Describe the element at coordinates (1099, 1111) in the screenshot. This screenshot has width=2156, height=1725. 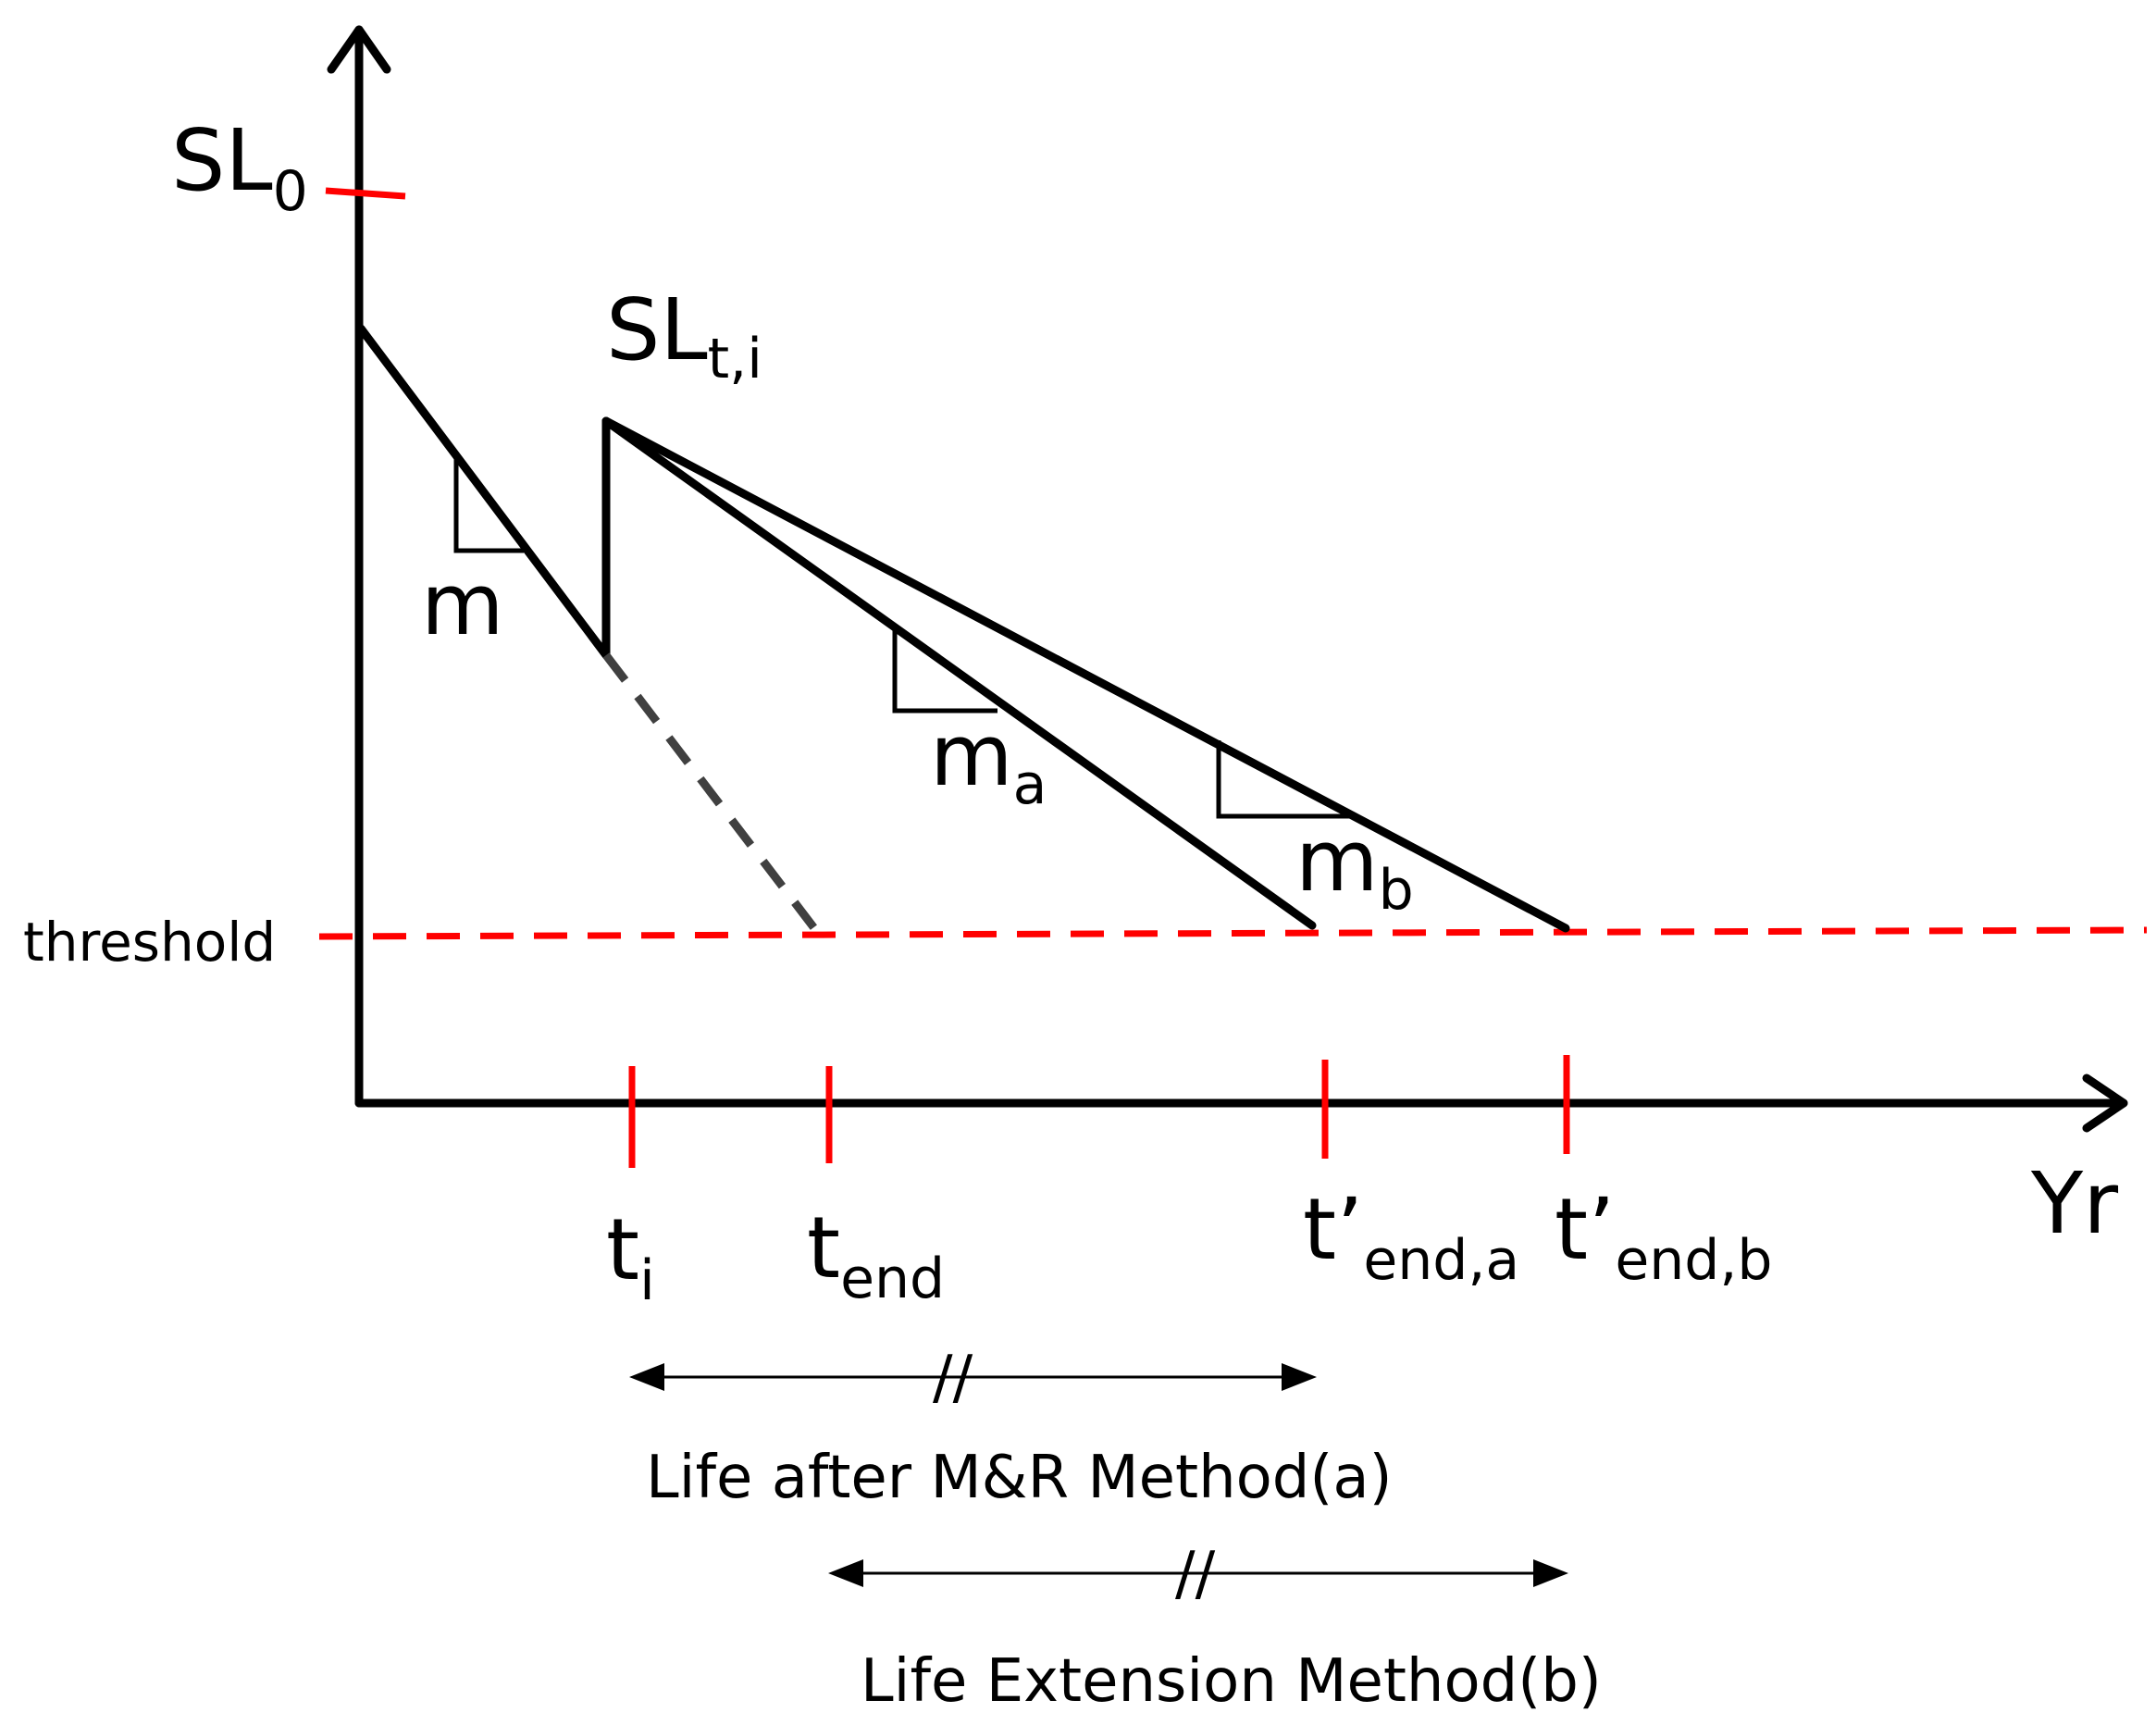
I see `x-axis-ticks` at that location.